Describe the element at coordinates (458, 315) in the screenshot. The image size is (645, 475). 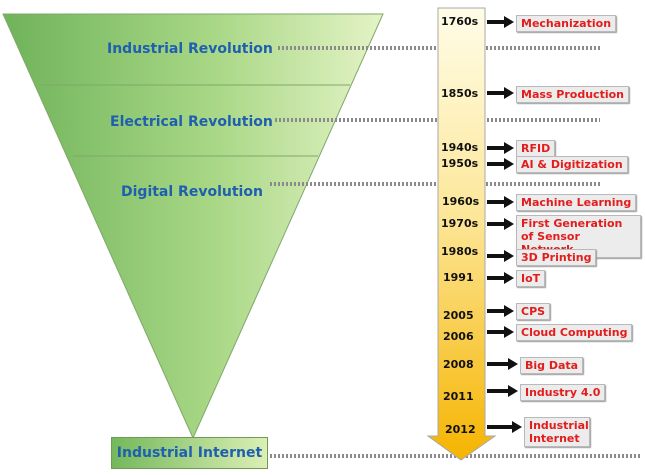
I see `timeline-year: 2005` at that location.